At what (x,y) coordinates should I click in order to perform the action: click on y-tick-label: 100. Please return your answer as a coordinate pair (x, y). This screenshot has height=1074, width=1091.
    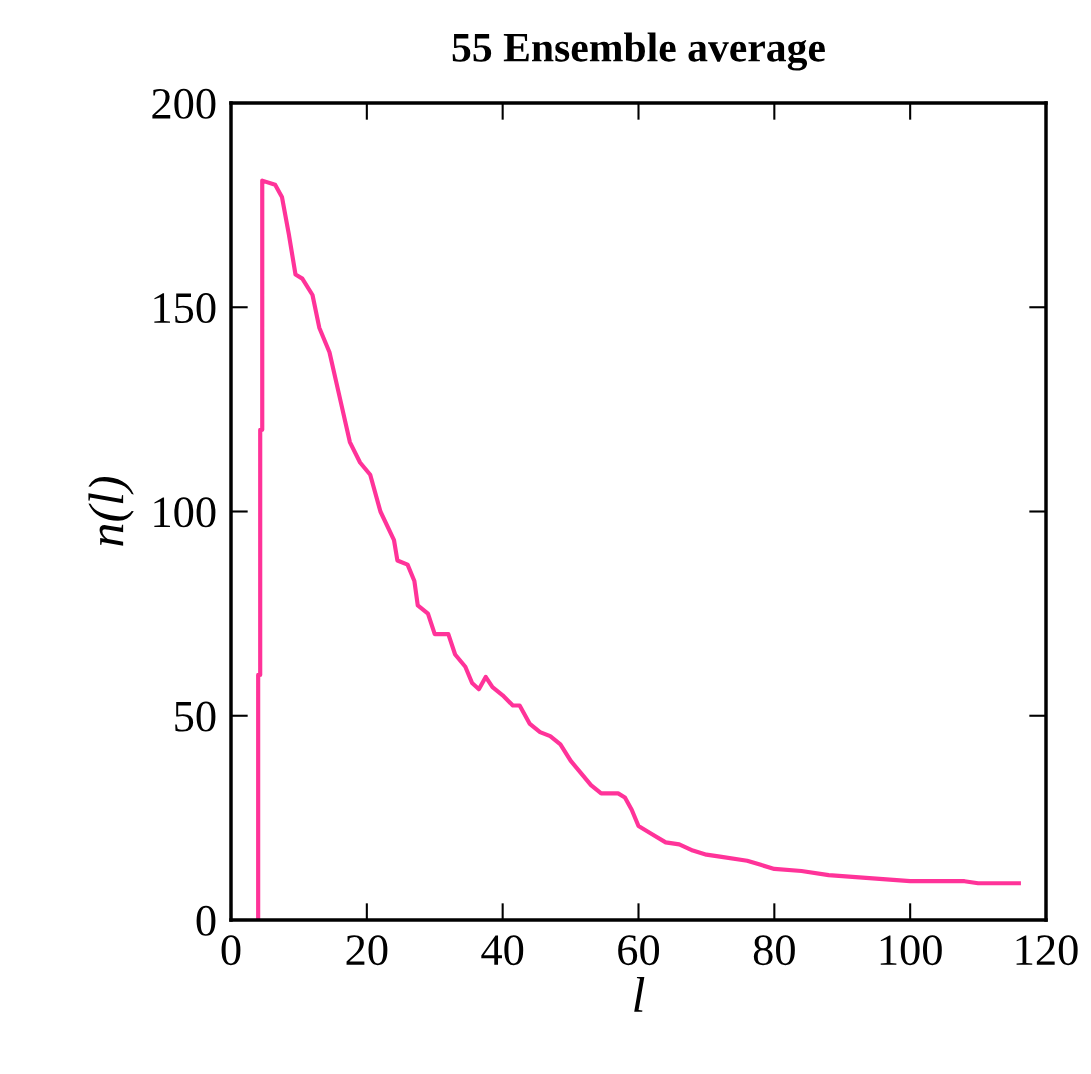
    Looking at the image, I should click on (185, 512).